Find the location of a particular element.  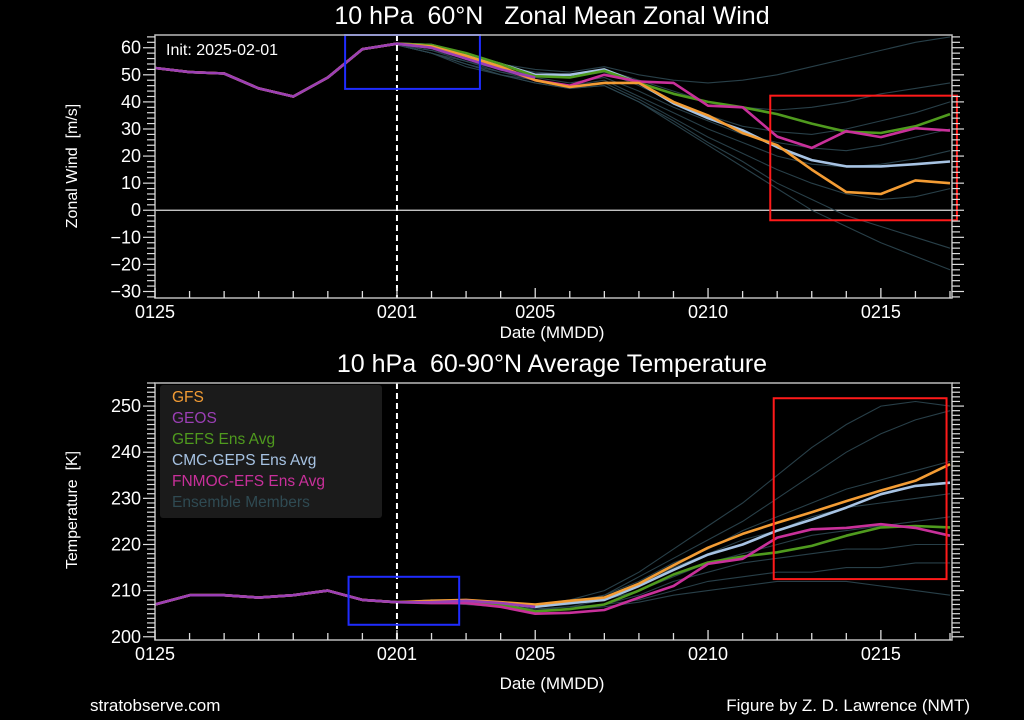

top-y-tick-label: 0 is located at coordinates (136, 210).